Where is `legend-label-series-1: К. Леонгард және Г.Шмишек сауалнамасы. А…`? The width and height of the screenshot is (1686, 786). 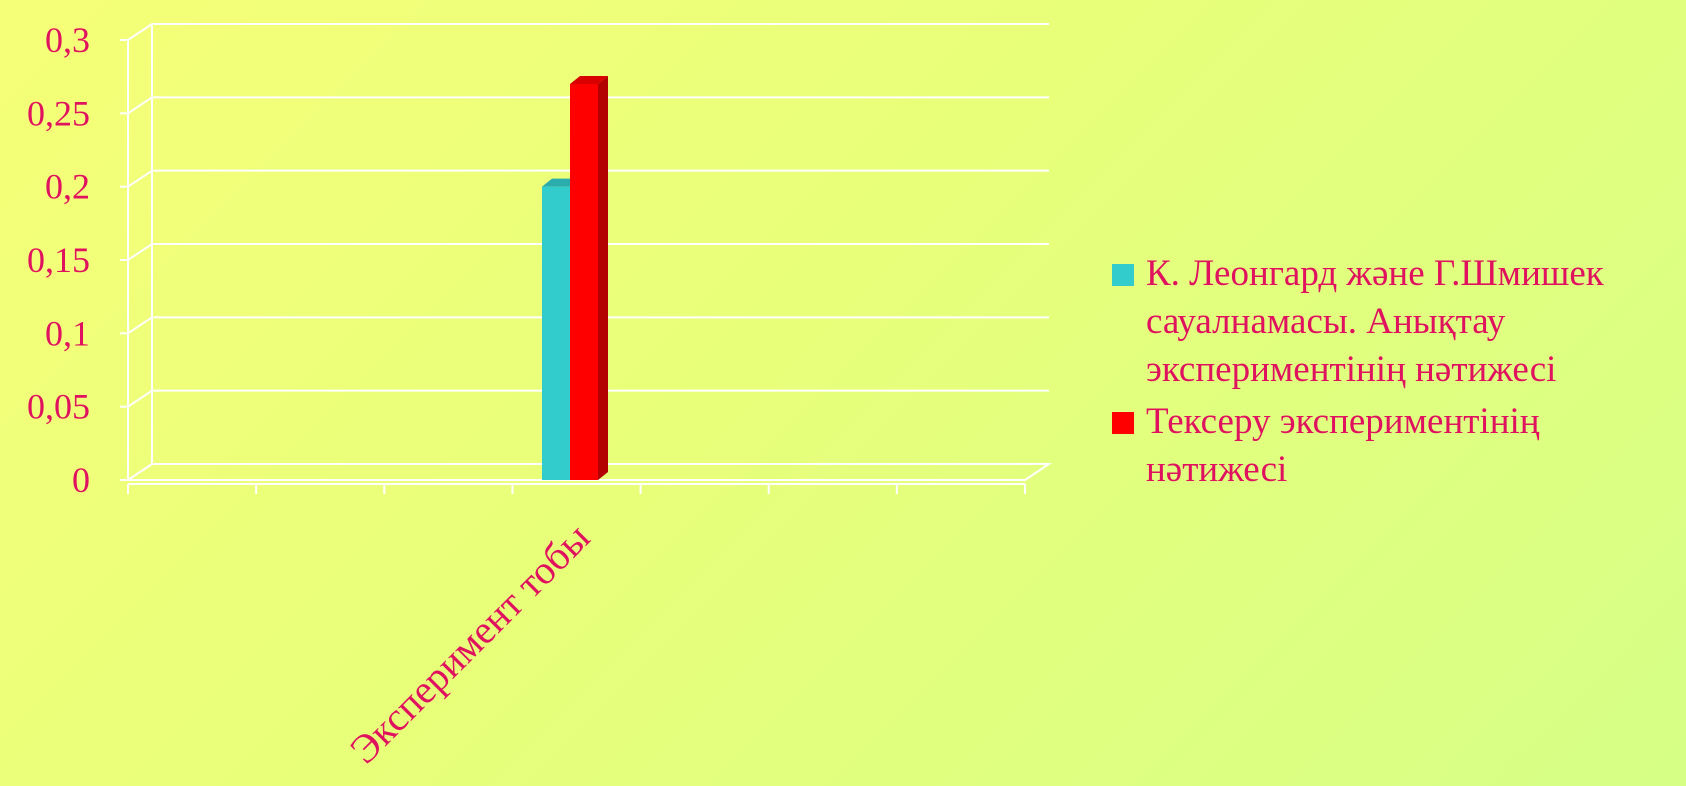 legend-label-series-1: К. Леонгард және Г.Шмишек сауалнамасы. А… is located at coordinates (1375, 321).